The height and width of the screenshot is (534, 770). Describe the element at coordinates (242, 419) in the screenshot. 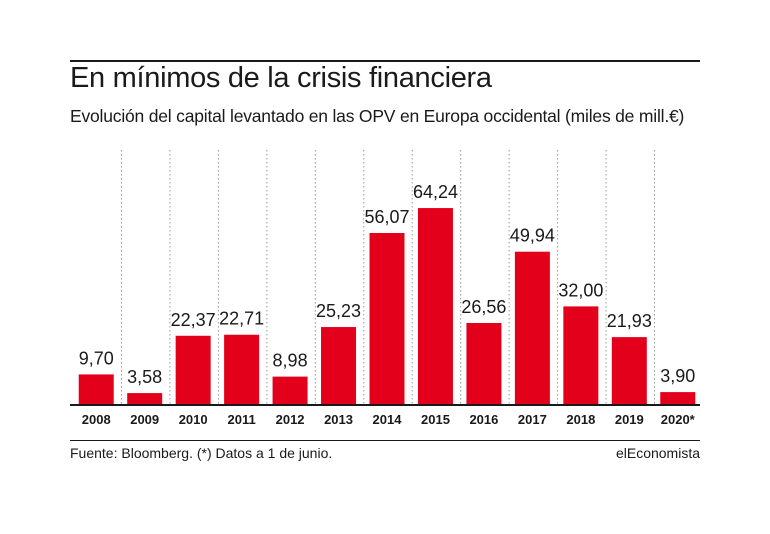

I see `category-label: 2011` at that location.